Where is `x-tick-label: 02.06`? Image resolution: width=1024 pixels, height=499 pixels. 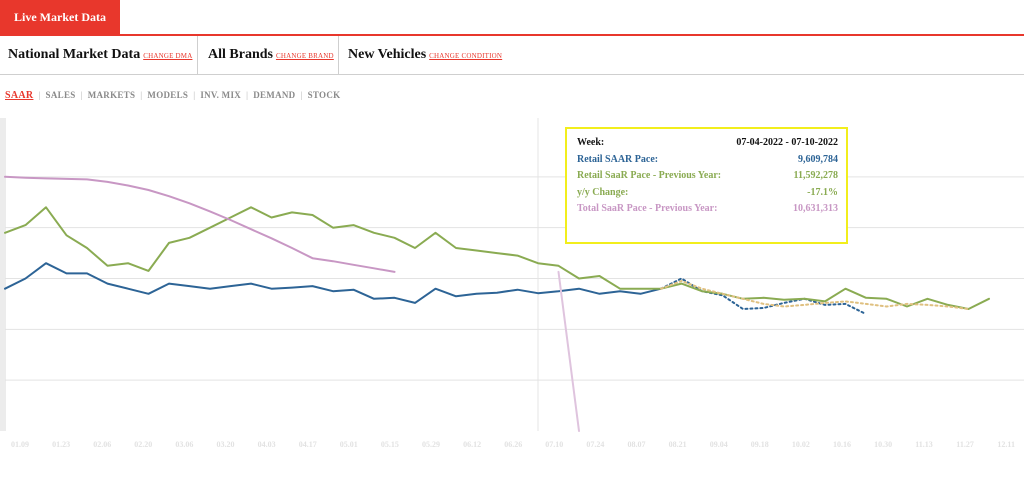 x-tick-label: 02.06 is located at coordinates (102, 444).